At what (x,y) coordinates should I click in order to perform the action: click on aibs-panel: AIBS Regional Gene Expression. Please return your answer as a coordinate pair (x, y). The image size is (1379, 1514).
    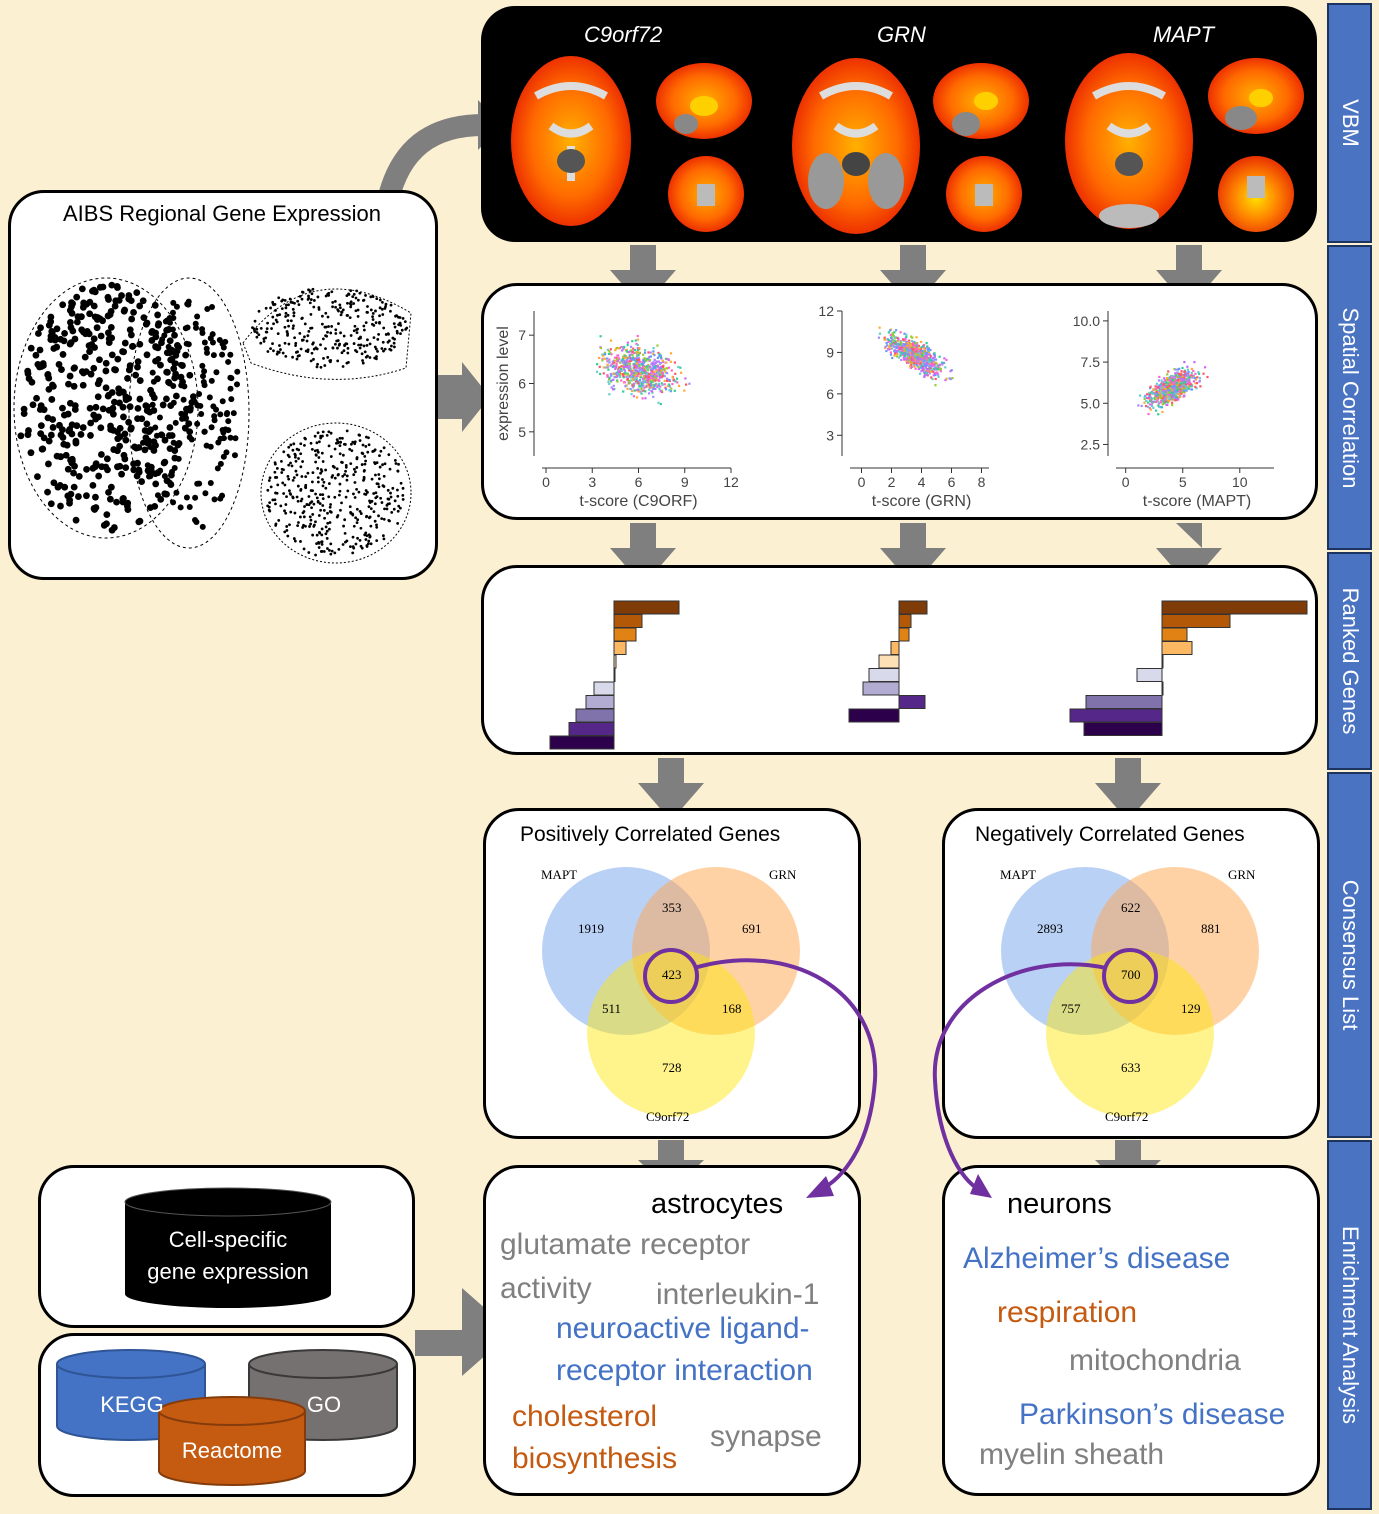
    Looking at the image, I should click on (223, 385).